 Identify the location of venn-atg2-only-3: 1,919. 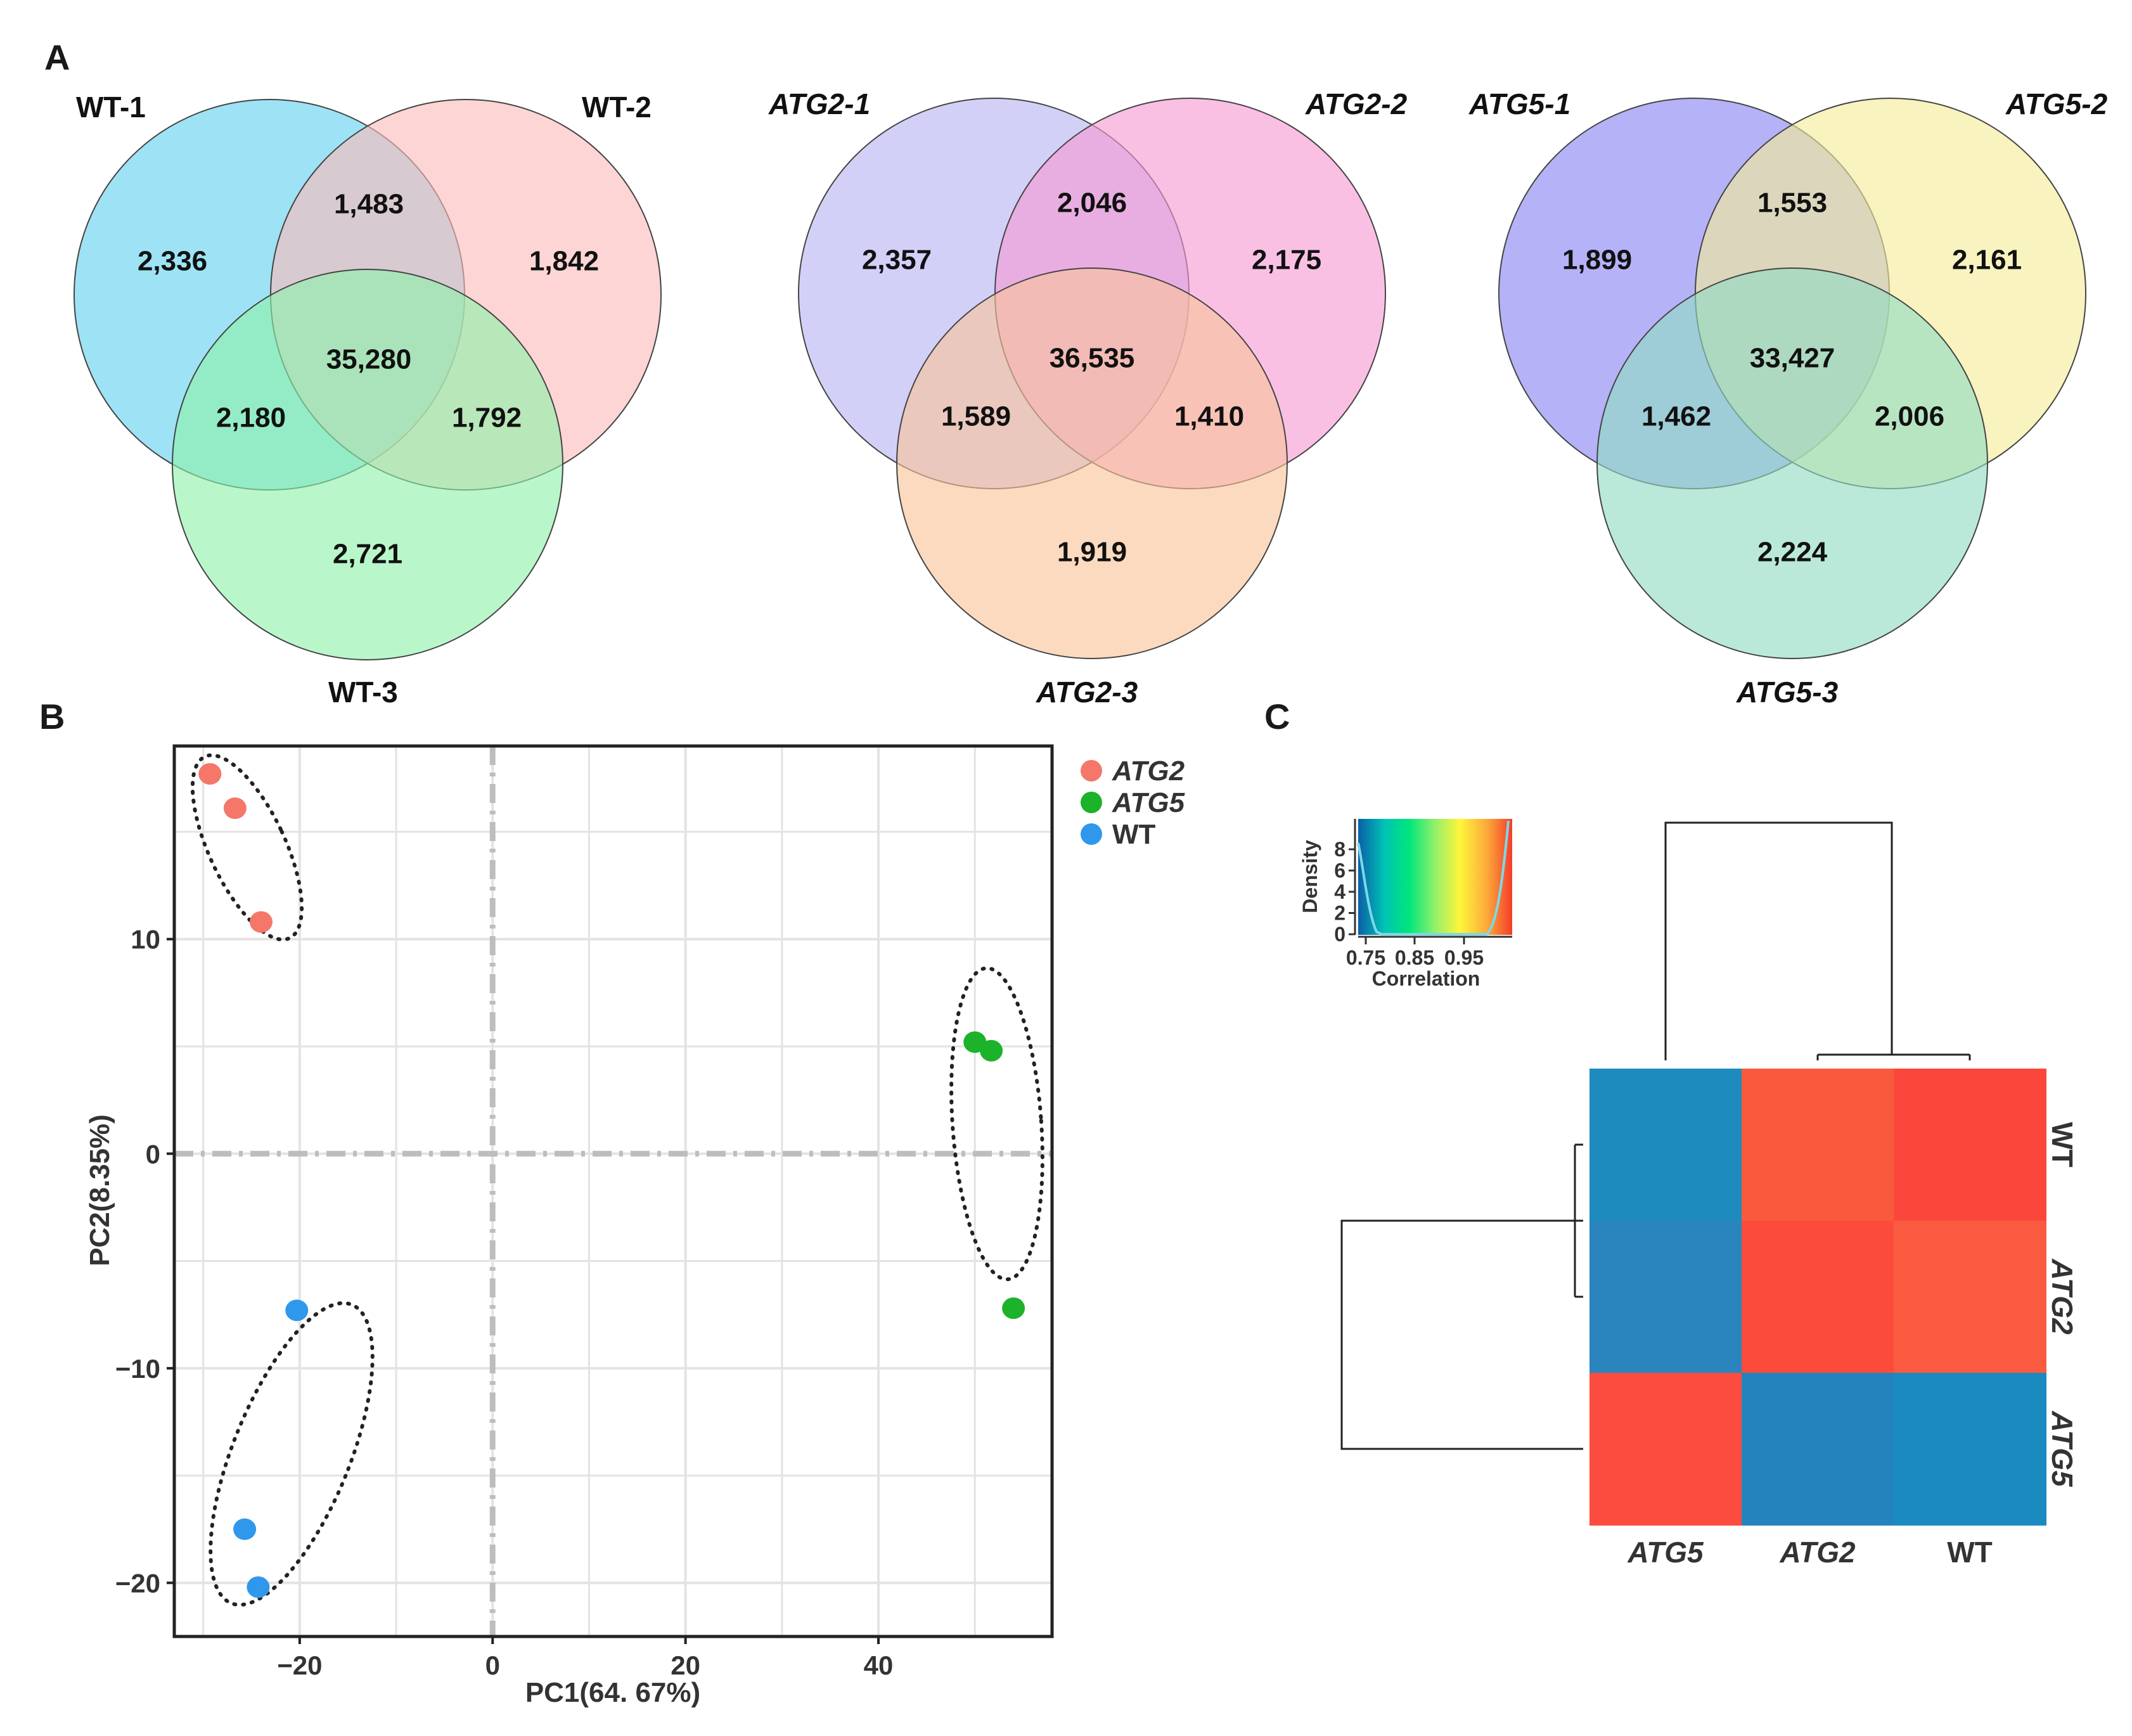
(1092, 552).